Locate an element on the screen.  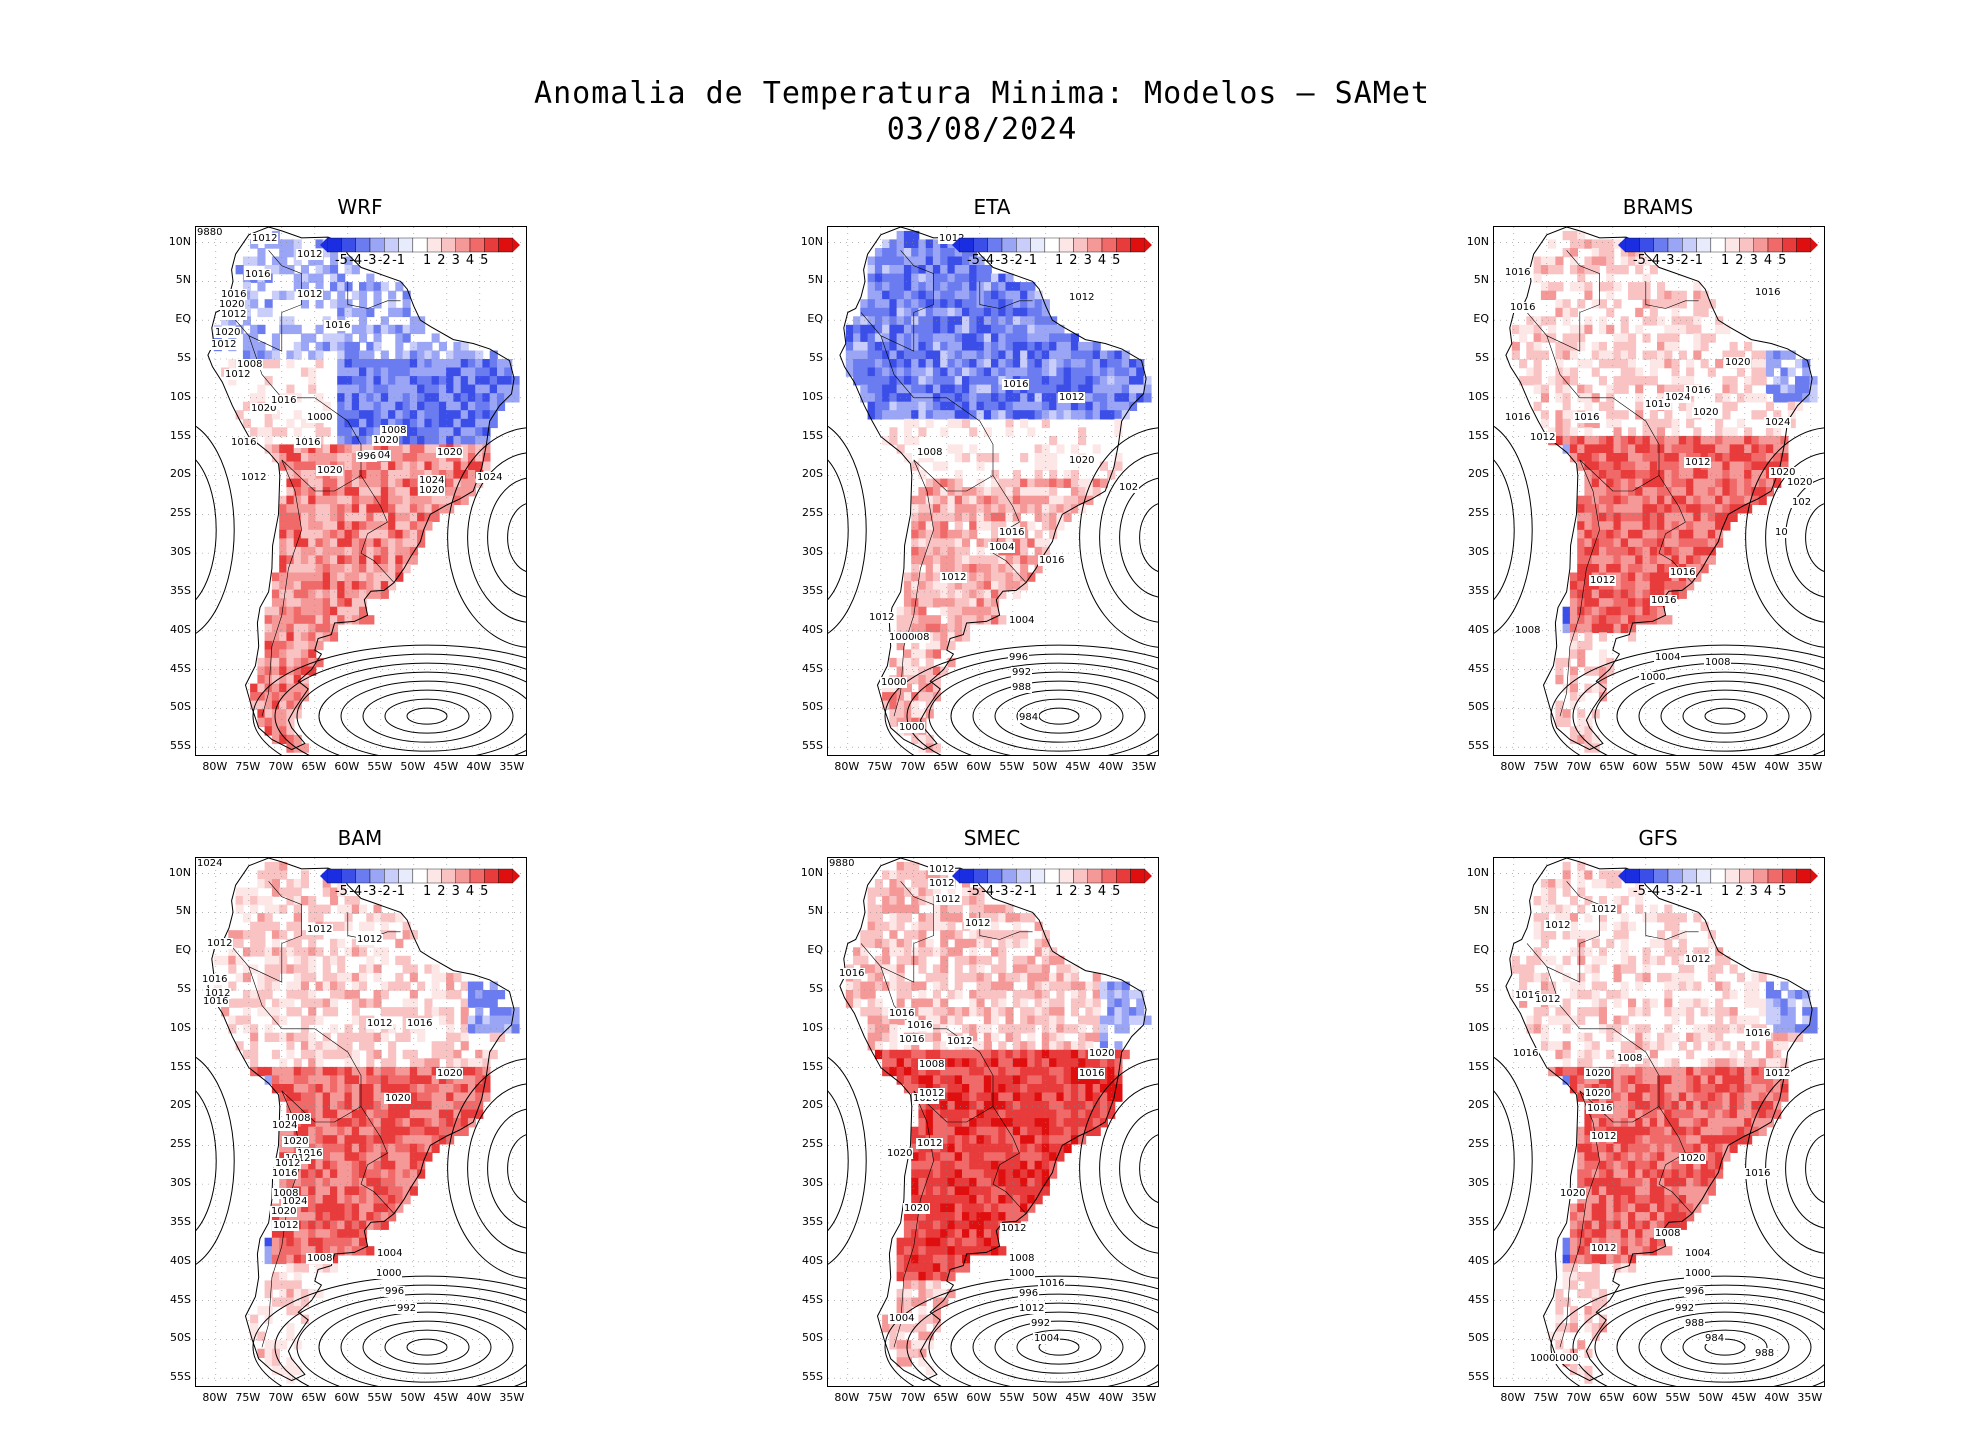
latitude-label: 45S is located at coordinates (1478, 1299).